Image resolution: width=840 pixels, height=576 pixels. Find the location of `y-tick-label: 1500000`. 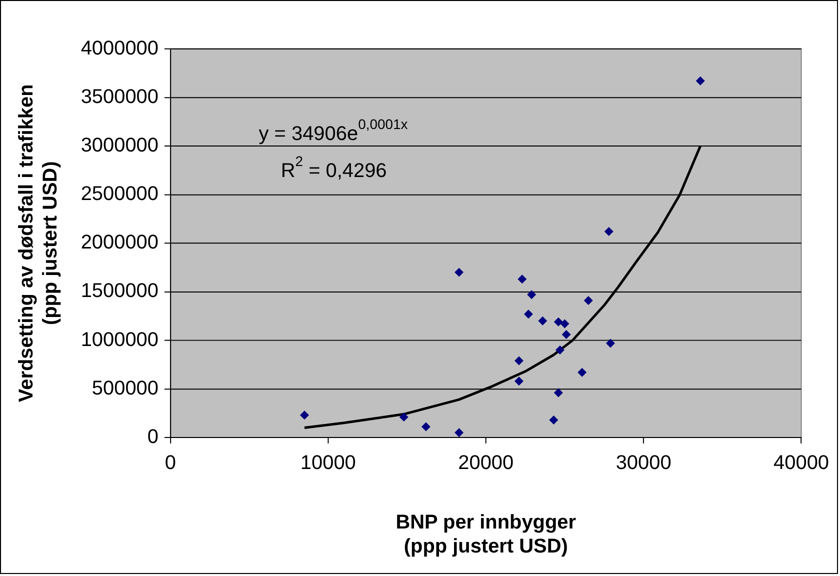

y-tick-label: 1500000 is located at coordinates (119, 291).